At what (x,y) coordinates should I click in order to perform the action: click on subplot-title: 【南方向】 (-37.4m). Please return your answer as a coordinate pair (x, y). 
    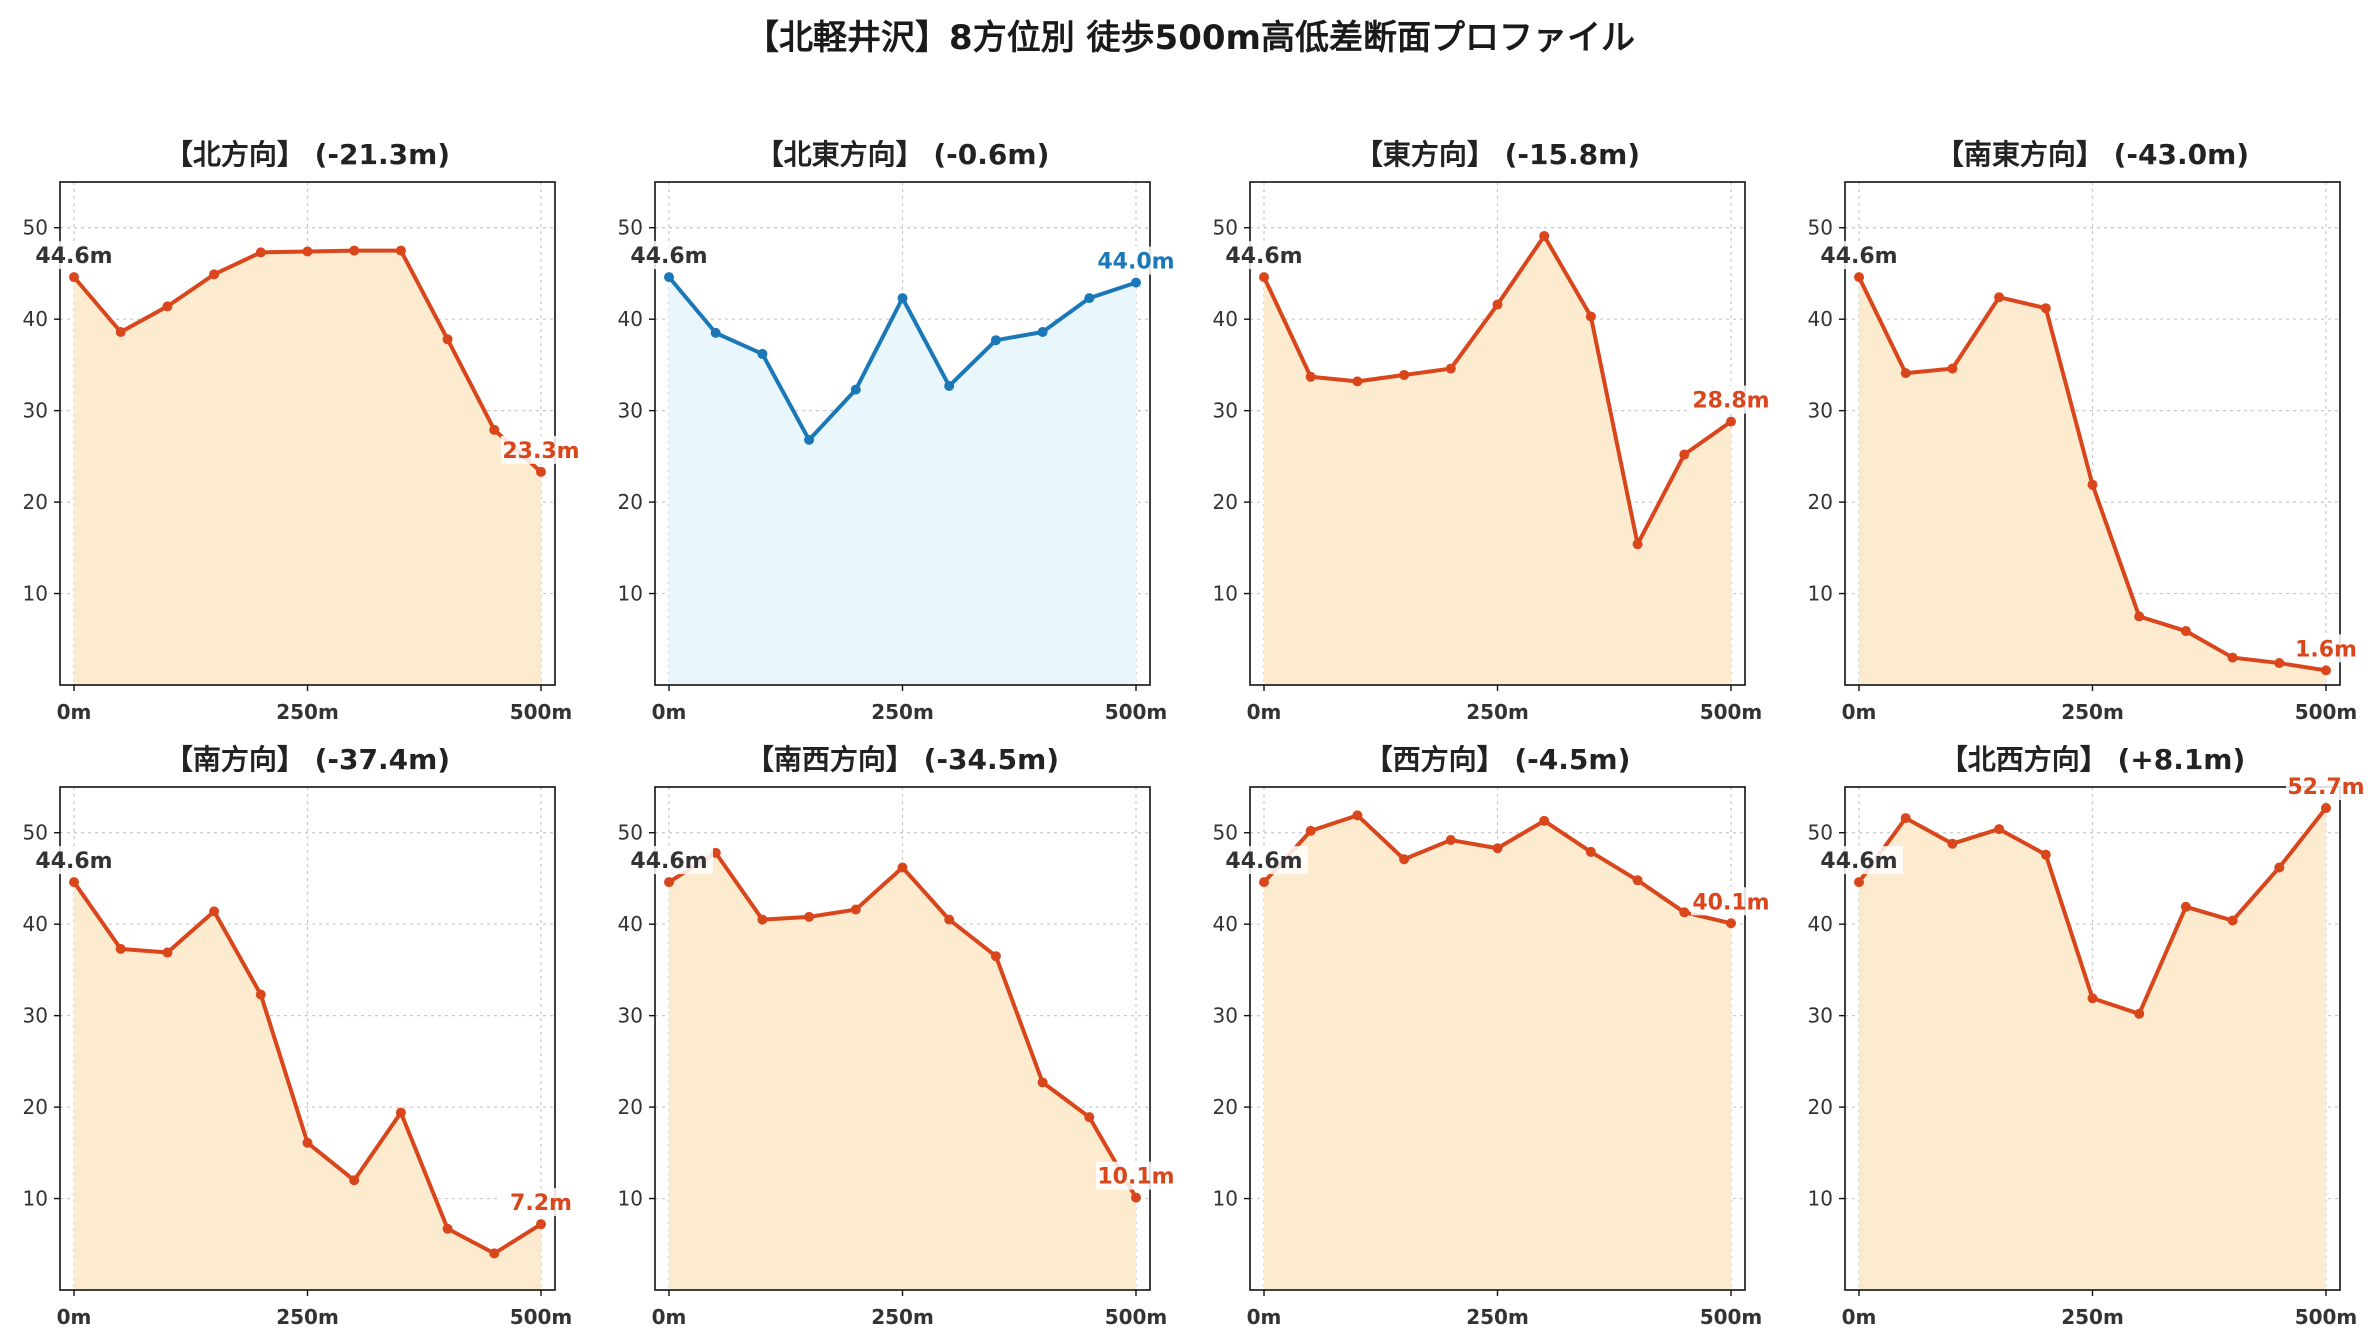
    Looking at the image, I should click on (307, 759).